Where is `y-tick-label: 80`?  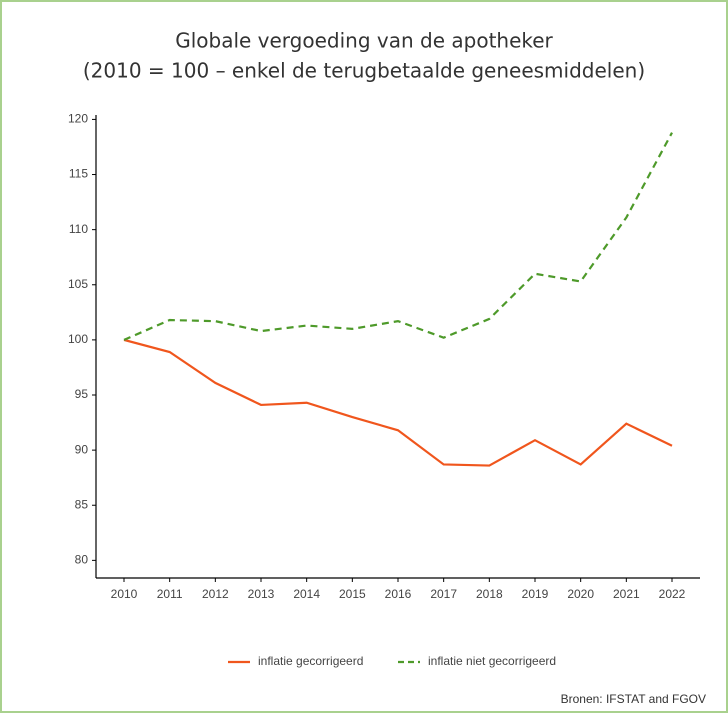
y-tick-label: 80 is located at coordinates (82, 560).